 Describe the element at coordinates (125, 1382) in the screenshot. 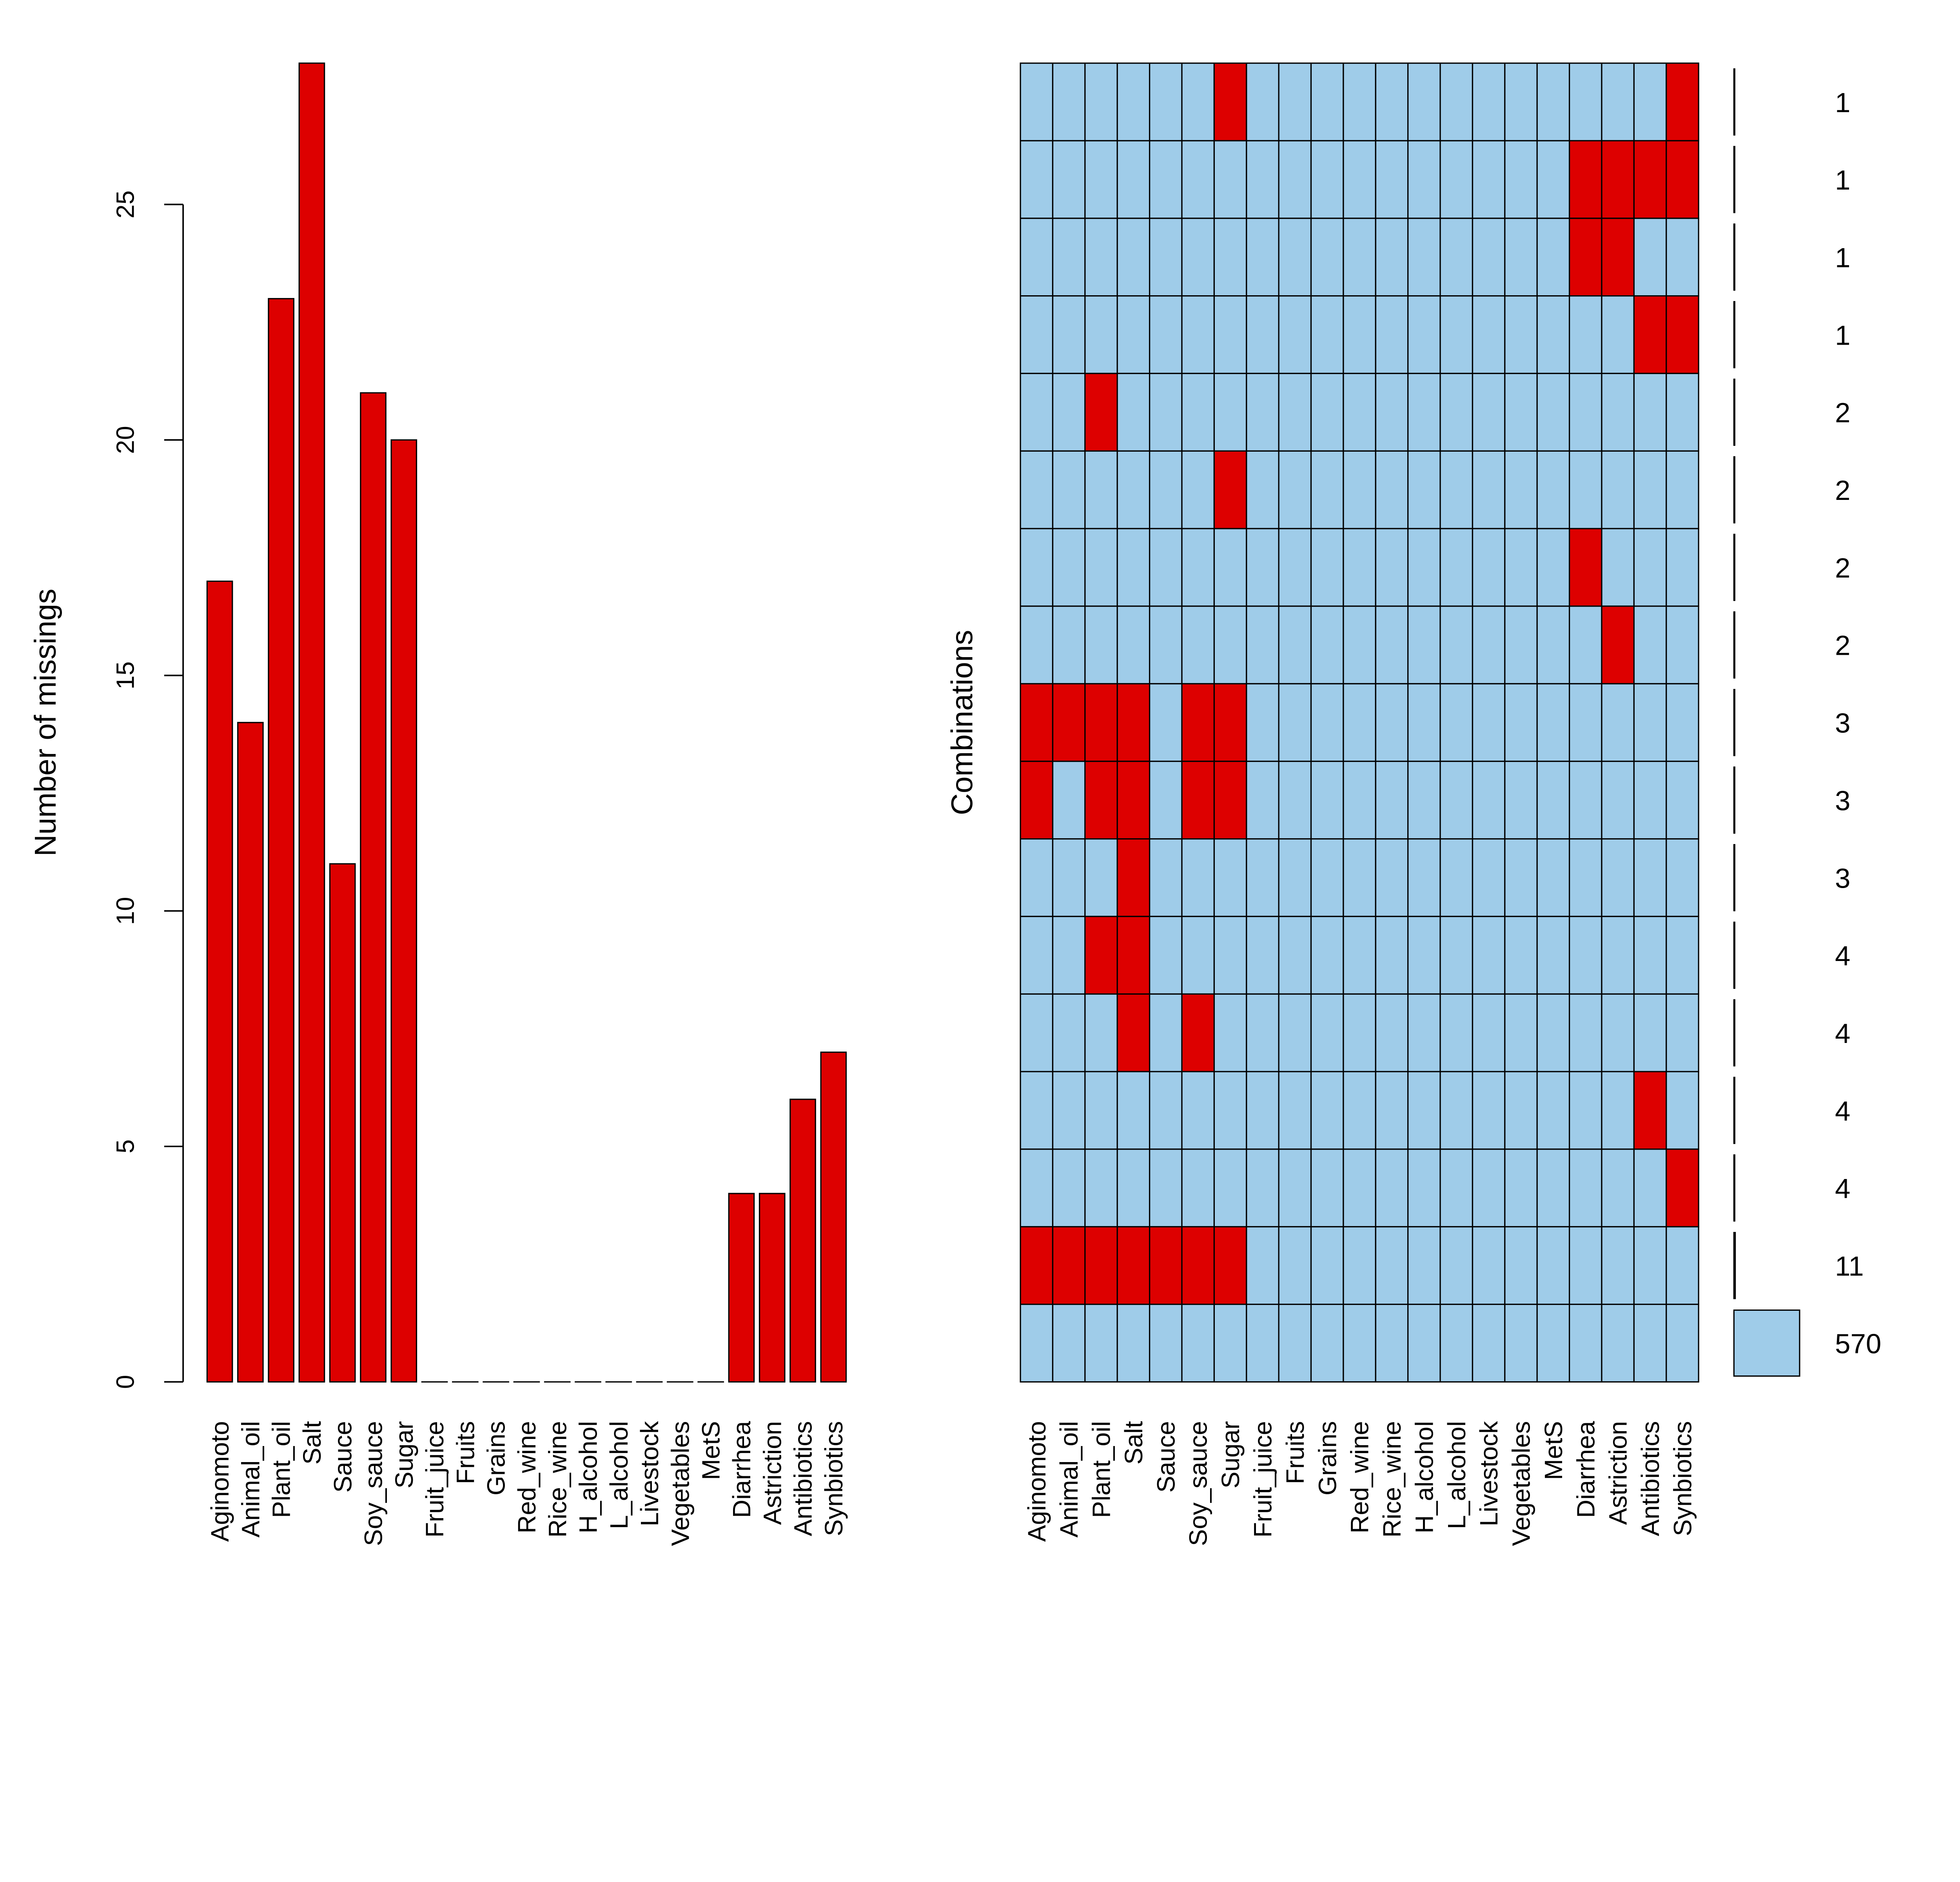

I see `y-tick-label: 0` at that location.